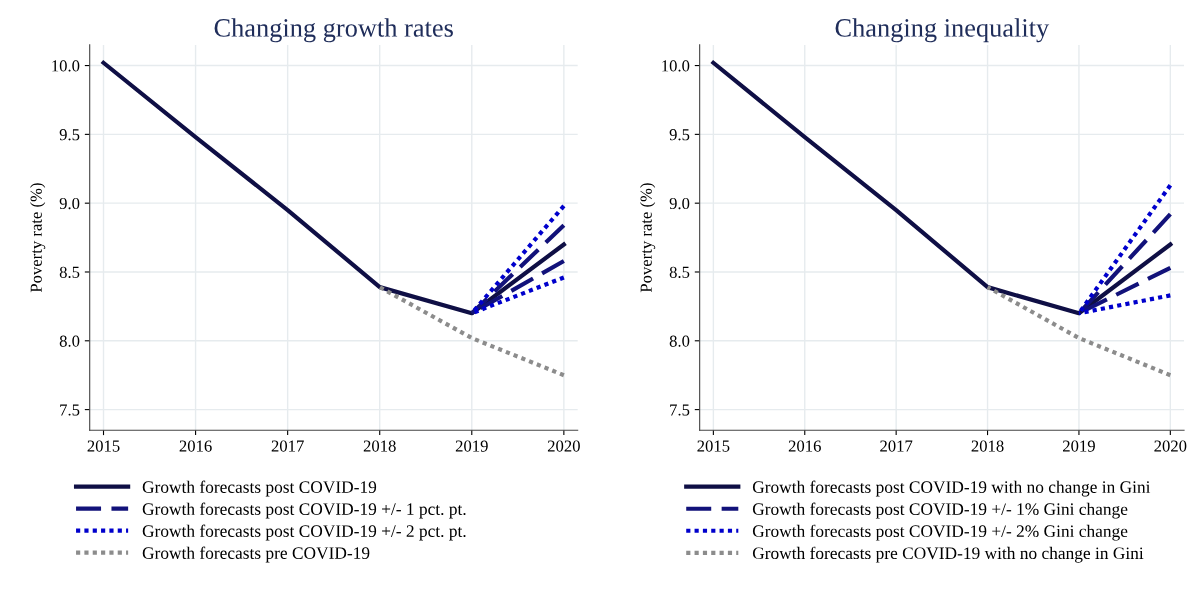  I want to click on legend-label: Growth forecasts post COVID-19 +/- 2 pct. pt., so click(304, 532).